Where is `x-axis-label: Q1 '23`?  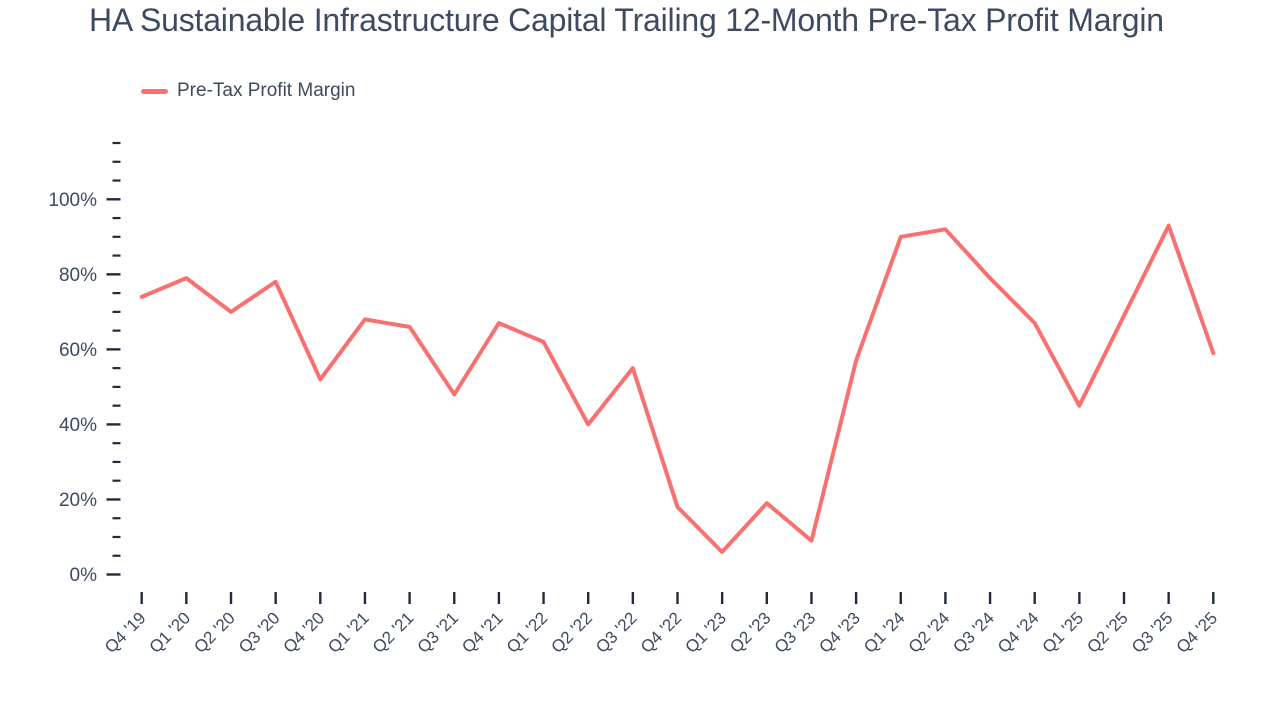 x-axis-label: Q1 '23 is located at coordinates (705, 632).